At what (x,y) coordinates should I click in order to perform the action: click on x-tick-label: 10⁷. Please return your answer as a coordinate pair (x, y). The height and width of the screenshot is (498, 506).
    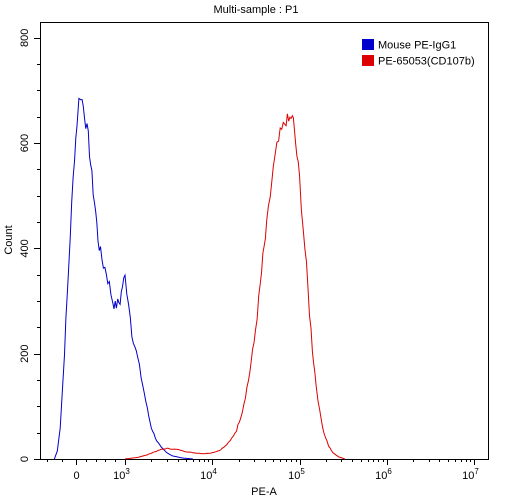
    Looking at the image, I should click on (470, 474).